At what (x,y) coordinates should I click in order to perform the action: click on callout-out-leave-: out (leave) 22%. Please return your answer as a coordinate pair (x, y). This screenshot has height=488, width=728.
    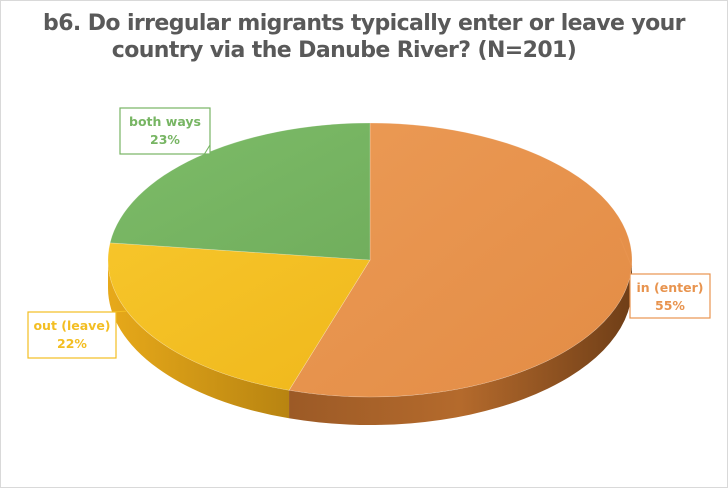
    Looking at the image, I should click on (77, 334).